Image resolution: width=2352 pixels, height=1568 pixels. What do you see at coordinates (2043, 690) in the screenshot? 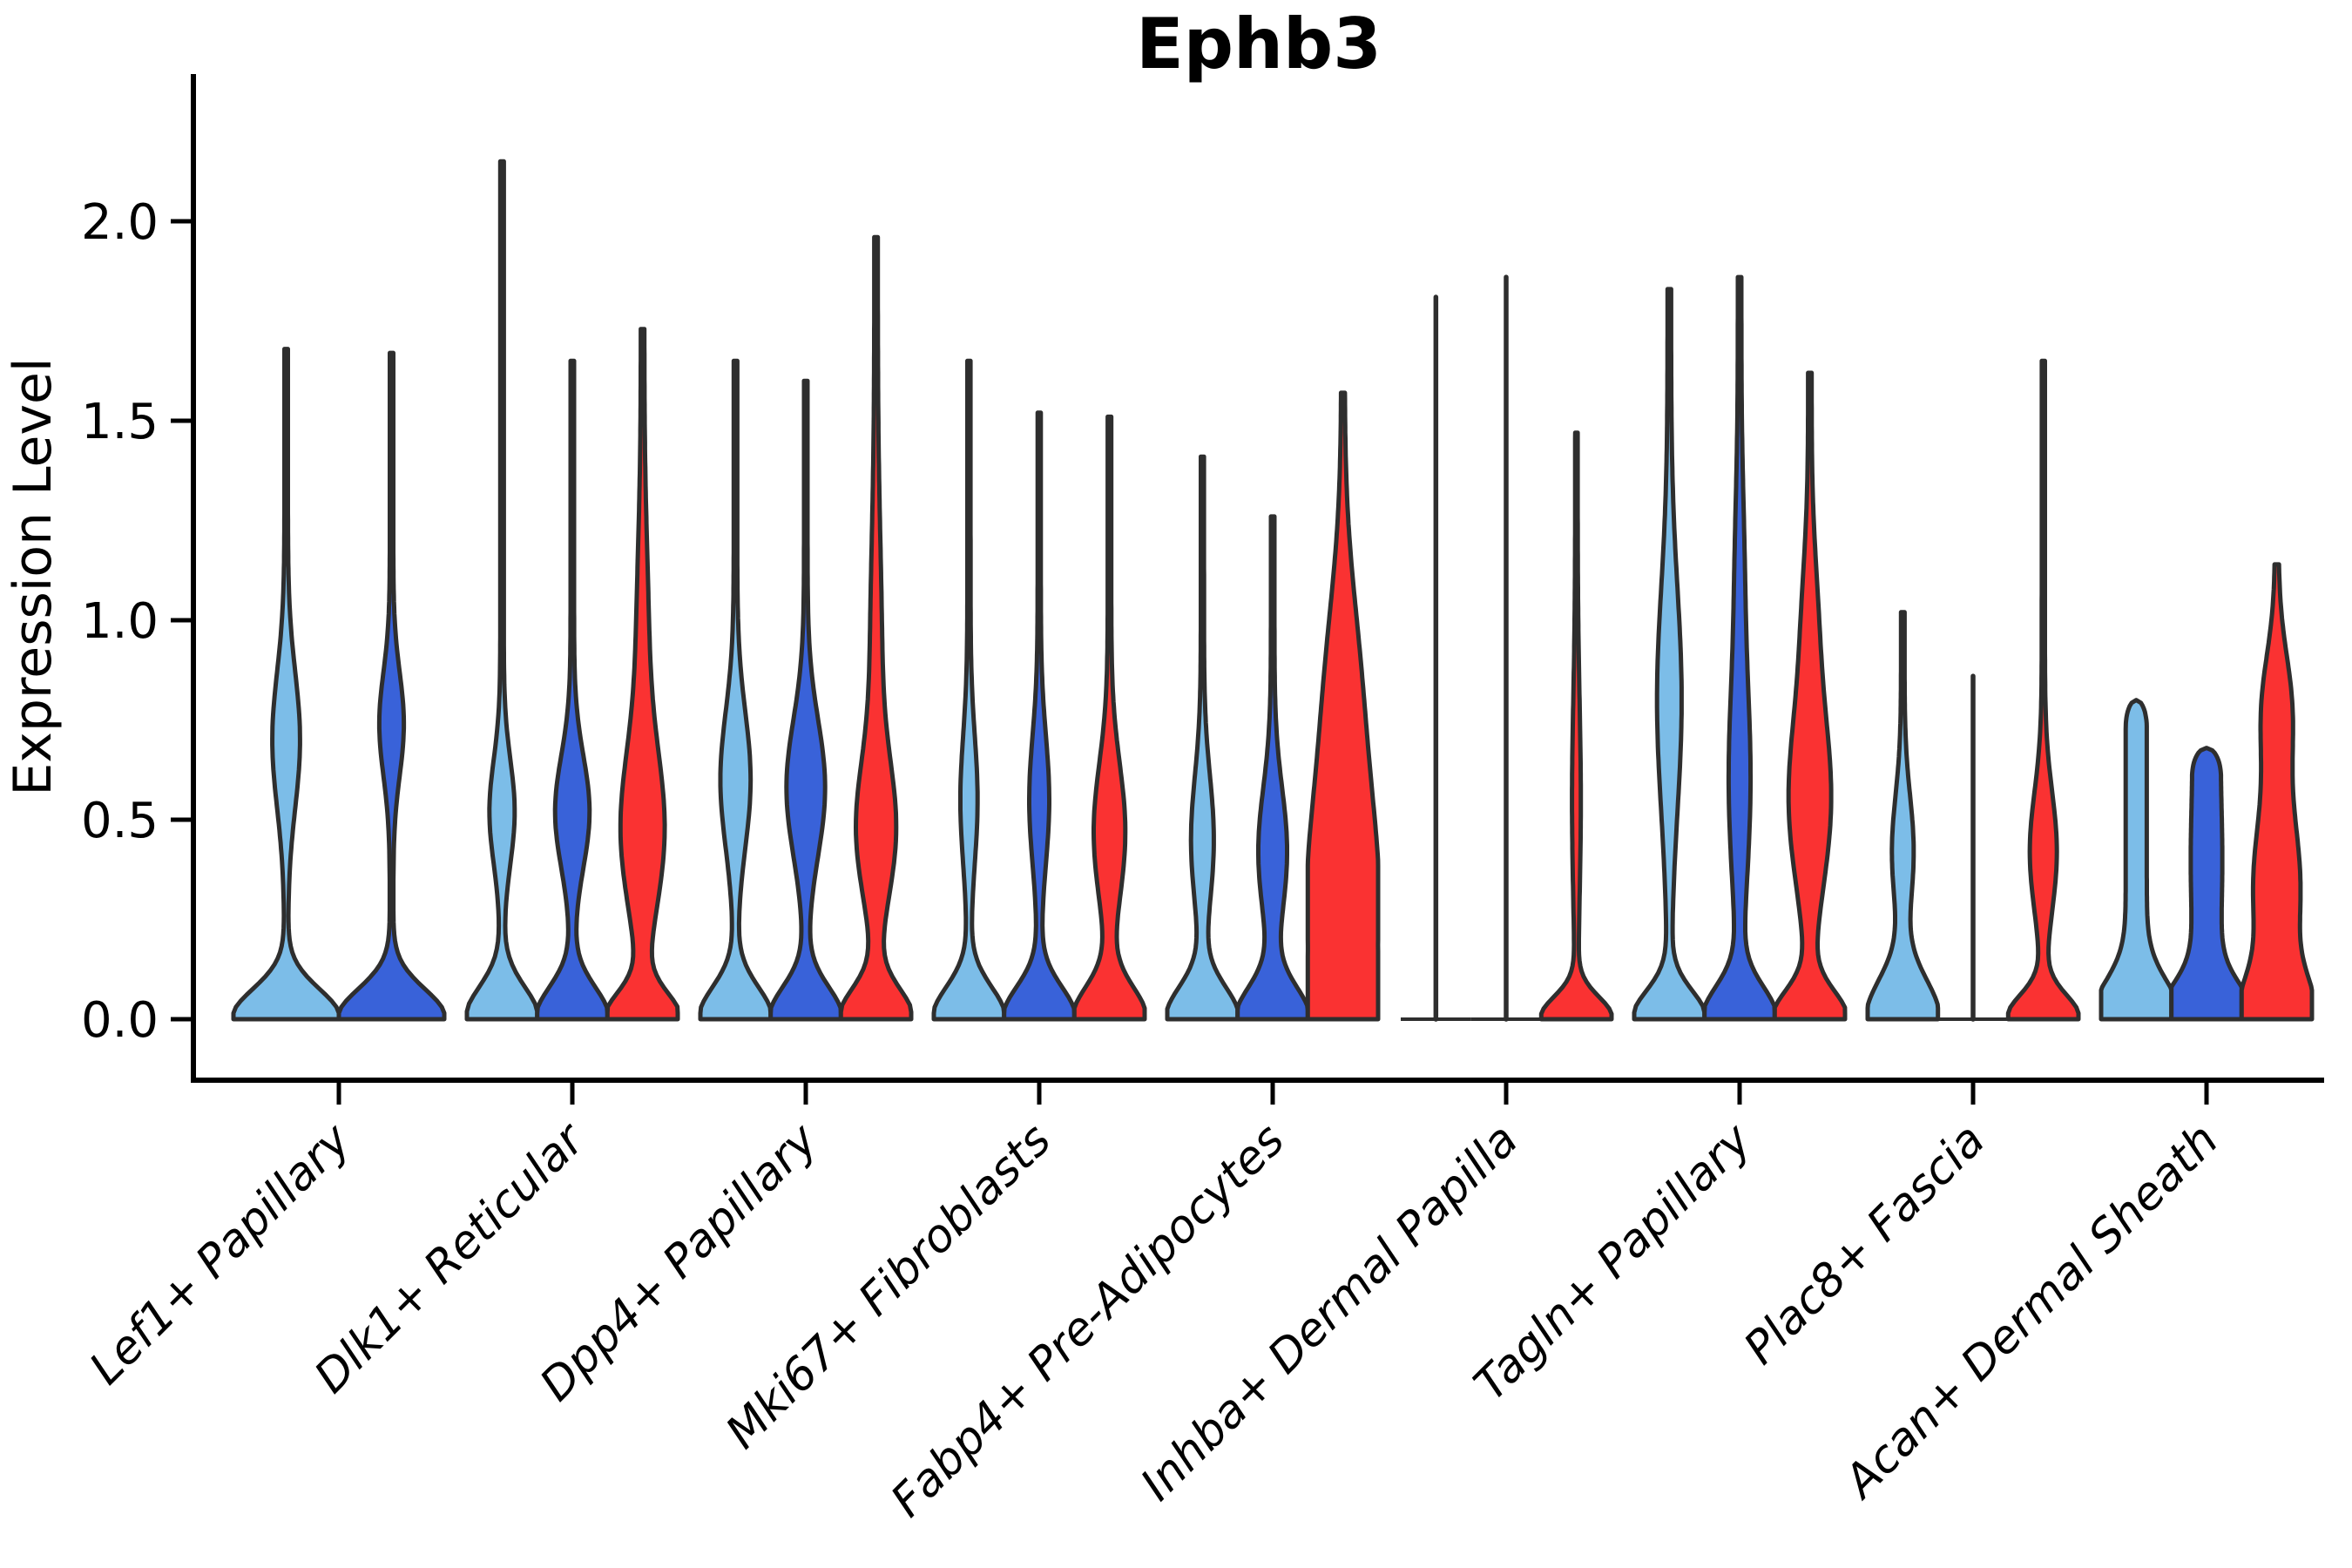
I see `violin-Plac8+ Fascia-red` at bounding box center [2043, 690].